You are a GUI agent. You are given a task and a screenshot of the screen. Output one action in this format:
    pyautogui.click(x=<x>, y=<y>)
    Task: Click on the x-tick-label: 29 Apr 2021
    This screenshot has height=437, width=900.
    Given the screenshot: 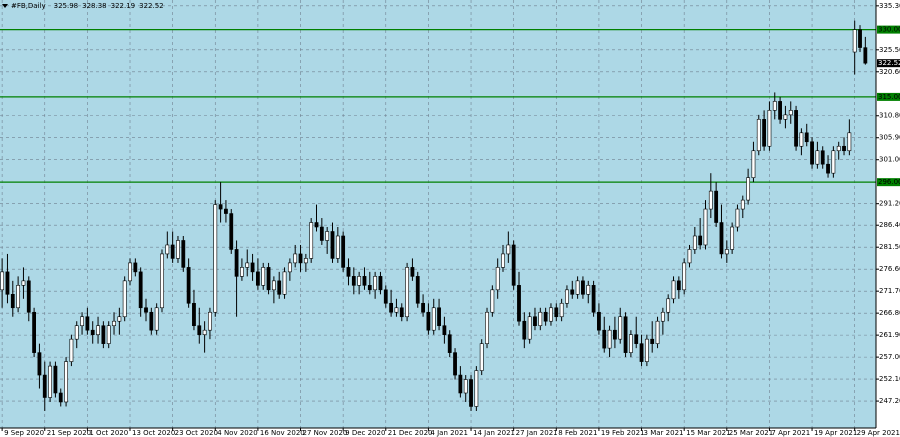 What is the action you would take?
    pyautogui.click(x=878, y=433)
    